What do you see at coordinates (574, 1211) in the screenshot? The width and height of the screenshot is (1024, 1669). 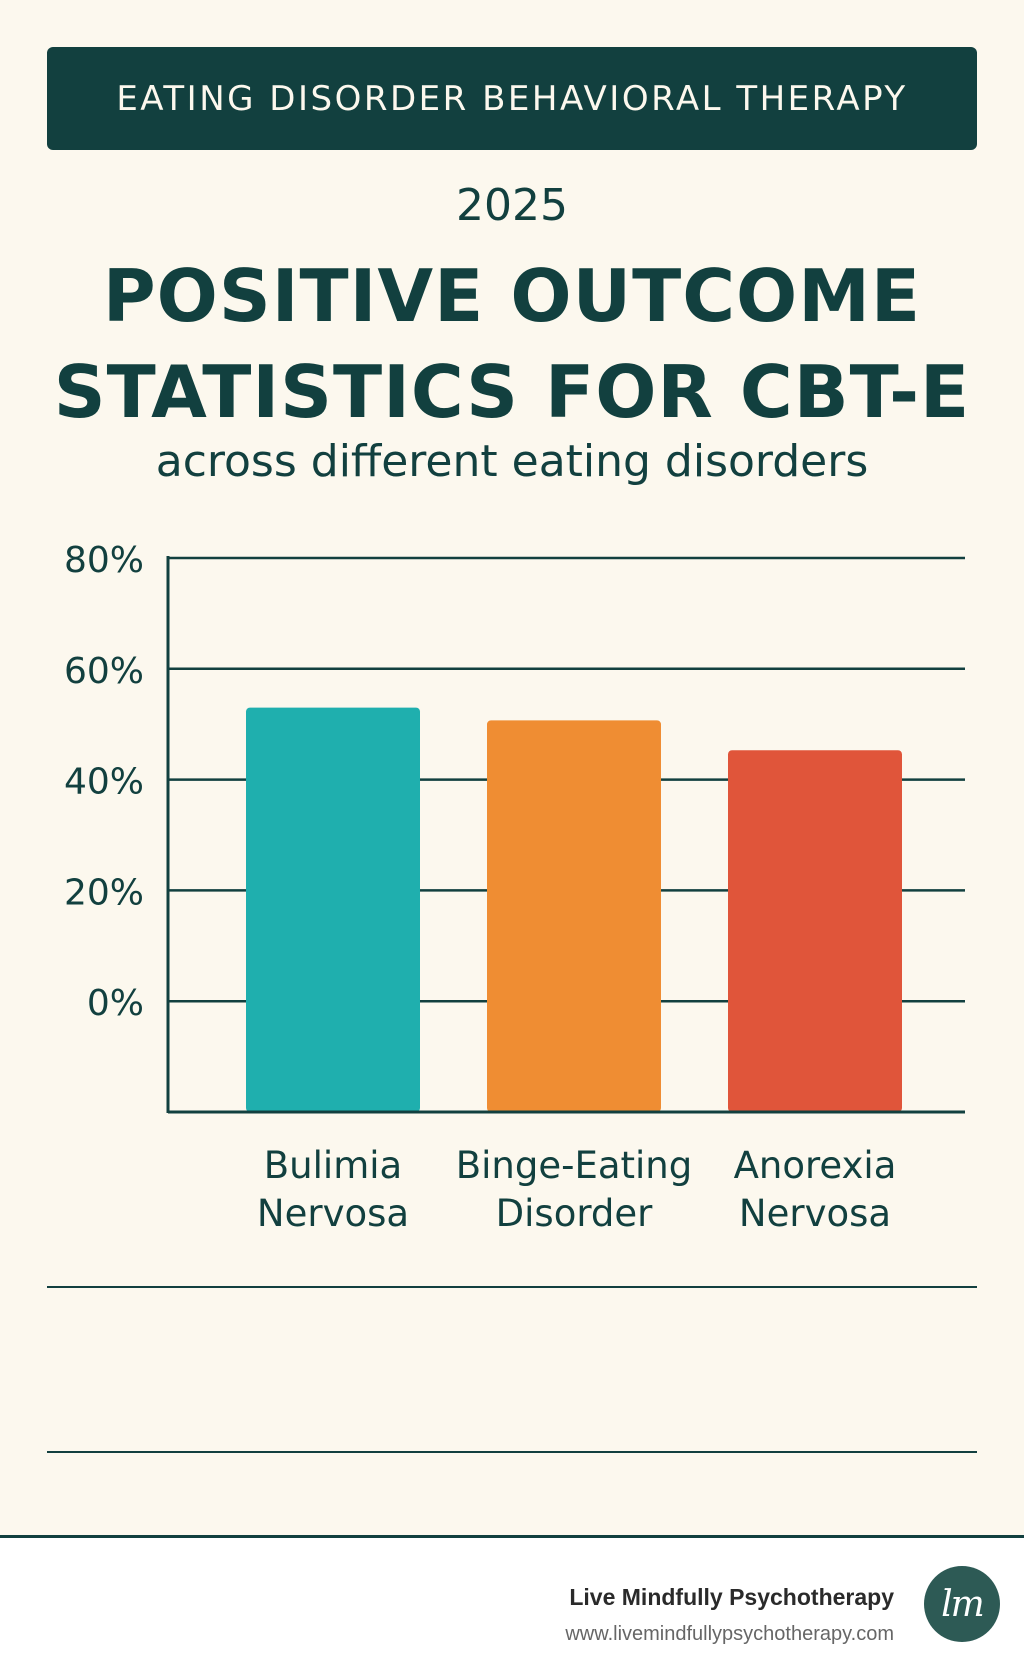 I see `x-category-label: Disorder` at bounding box center [574, 1211].